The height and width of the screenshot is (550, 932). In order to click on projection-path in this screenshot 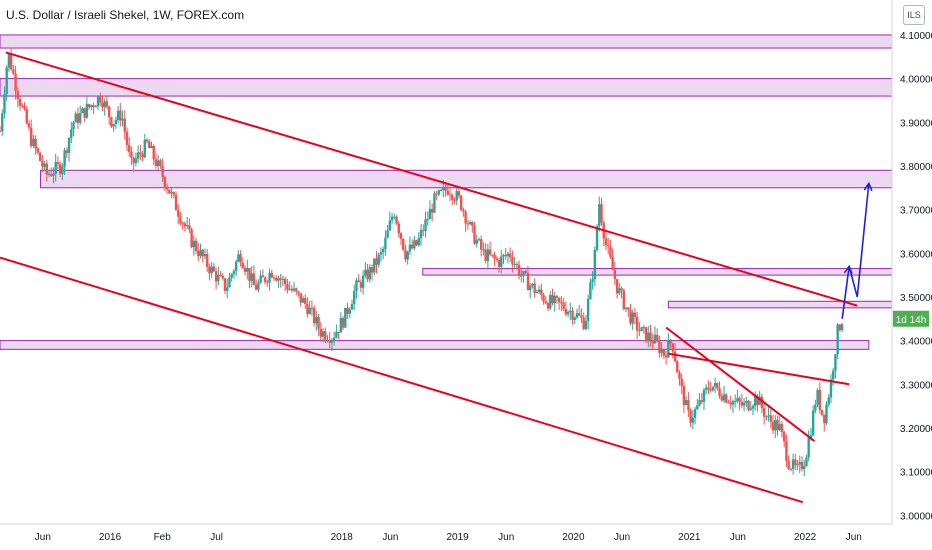, I will do `click(855, 251)`.